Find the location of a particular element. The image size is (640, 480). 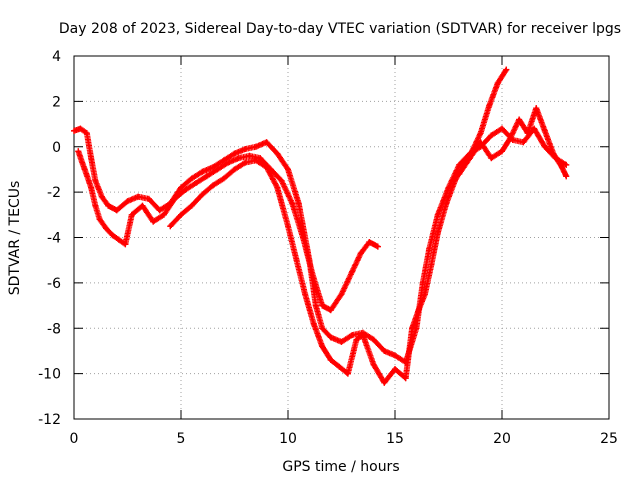

y-tick-label: -2 is located at coordinates (54, 193).